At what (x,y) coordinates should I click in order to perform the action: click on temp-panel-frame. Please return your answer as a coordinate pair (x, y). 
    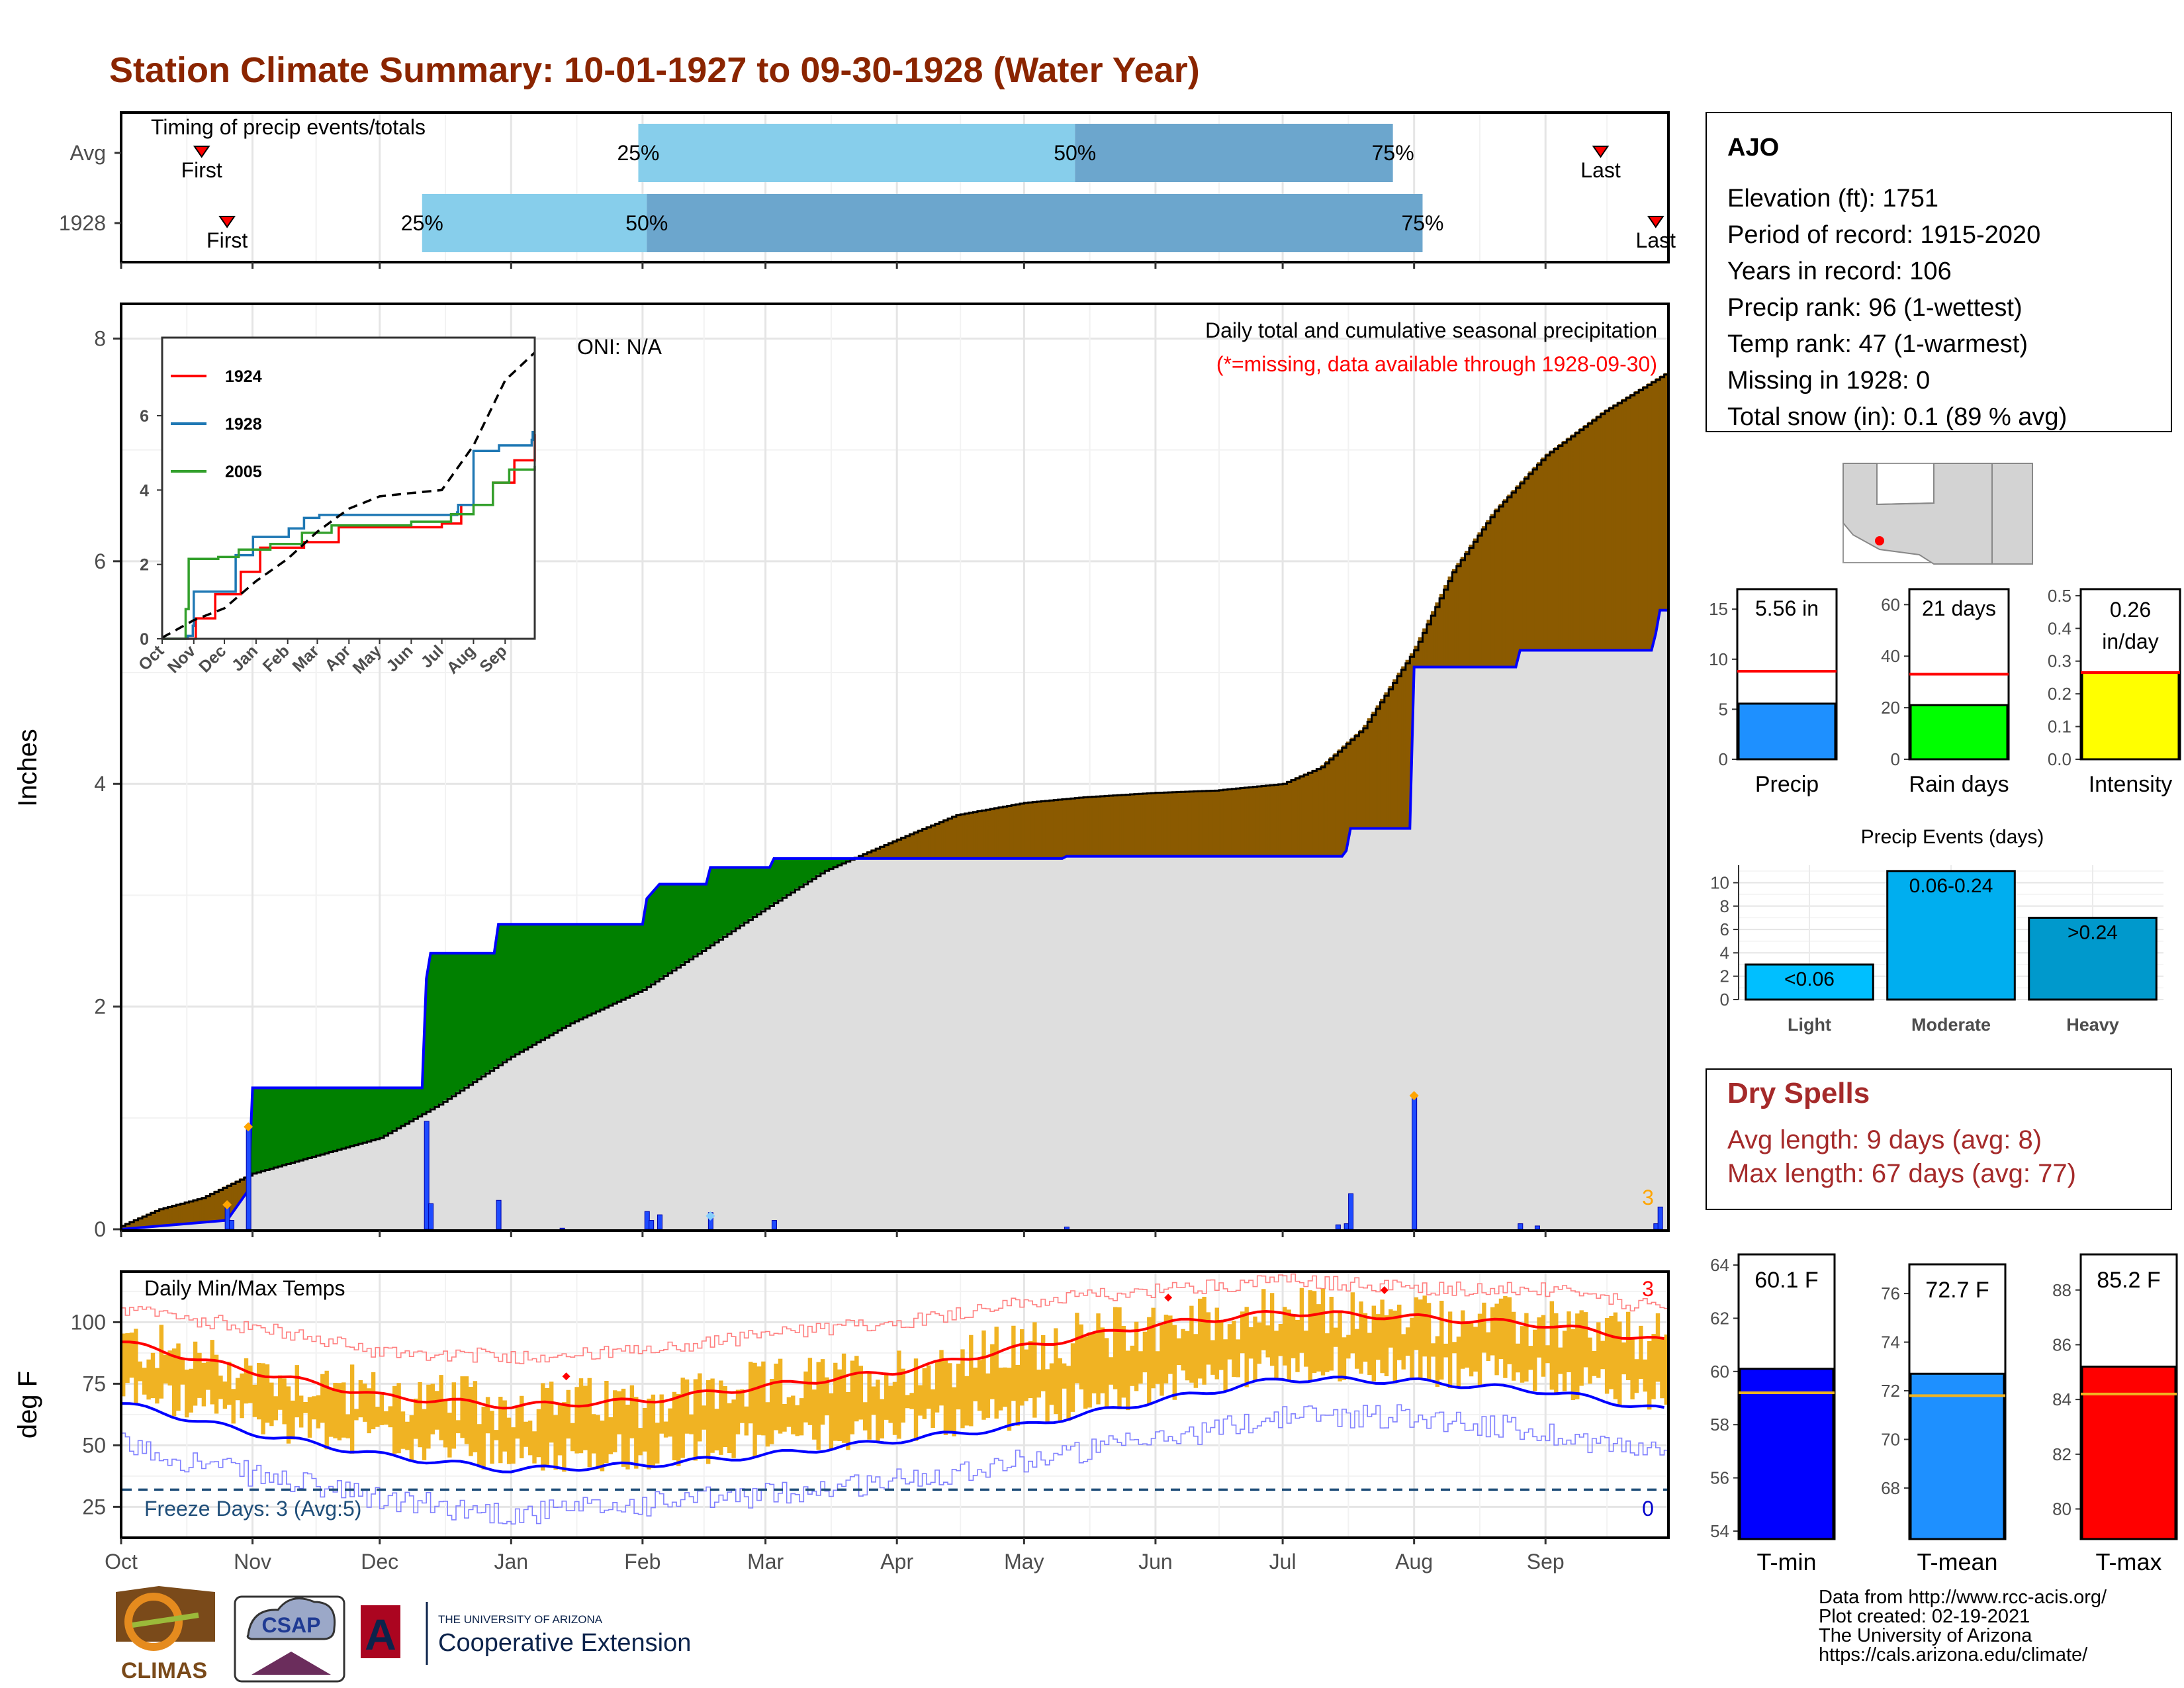
    Looking at the image, I should click on (895, 1404).